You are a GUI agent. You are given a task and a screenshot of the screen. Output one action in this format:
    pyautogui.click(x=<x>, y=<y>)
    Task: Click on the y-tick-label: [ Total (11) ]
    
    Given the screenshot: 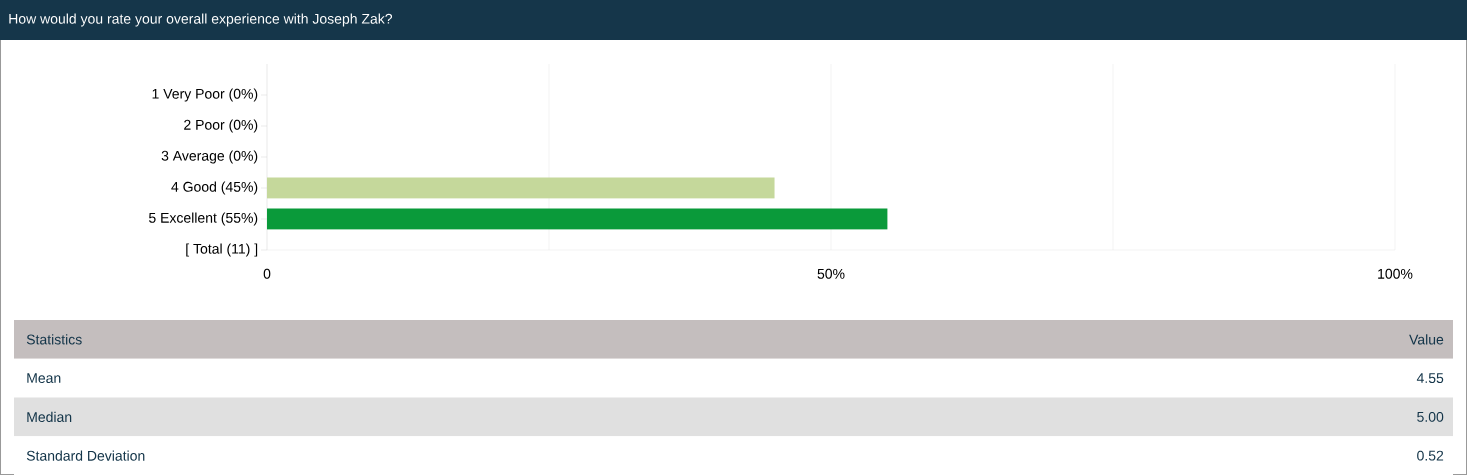 What is the action you would take?
    pyautogui.click(x=222, y=250)
    